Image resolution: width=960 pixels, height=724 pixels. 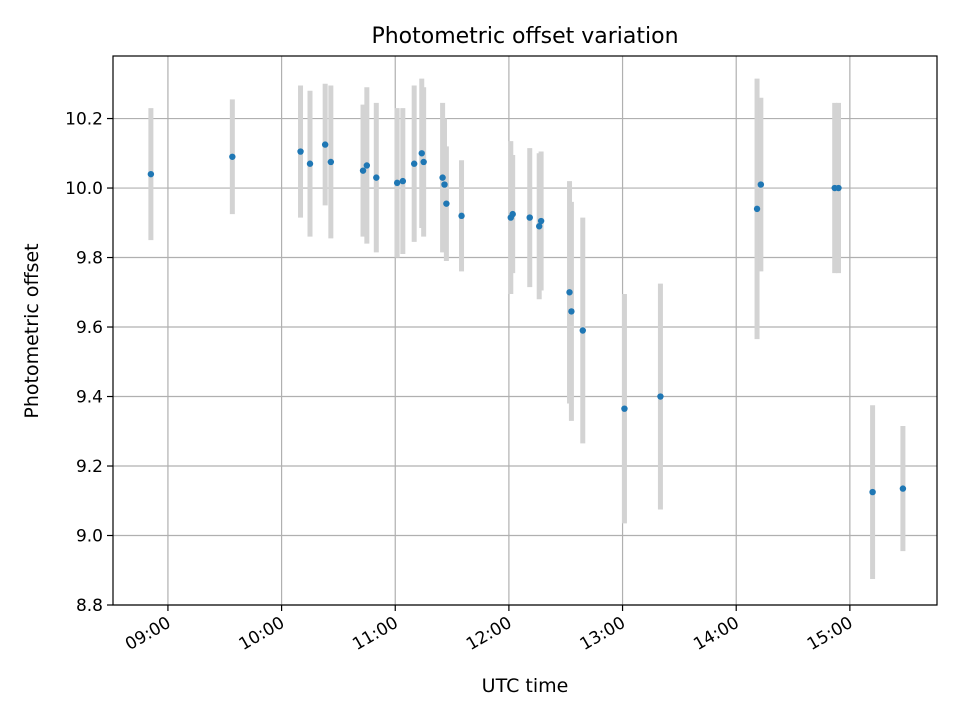 What do you see at coordinates (89, 398) in the screenshot?
I see `y-tick-label: 9.4` at bounding box center [89, 398].